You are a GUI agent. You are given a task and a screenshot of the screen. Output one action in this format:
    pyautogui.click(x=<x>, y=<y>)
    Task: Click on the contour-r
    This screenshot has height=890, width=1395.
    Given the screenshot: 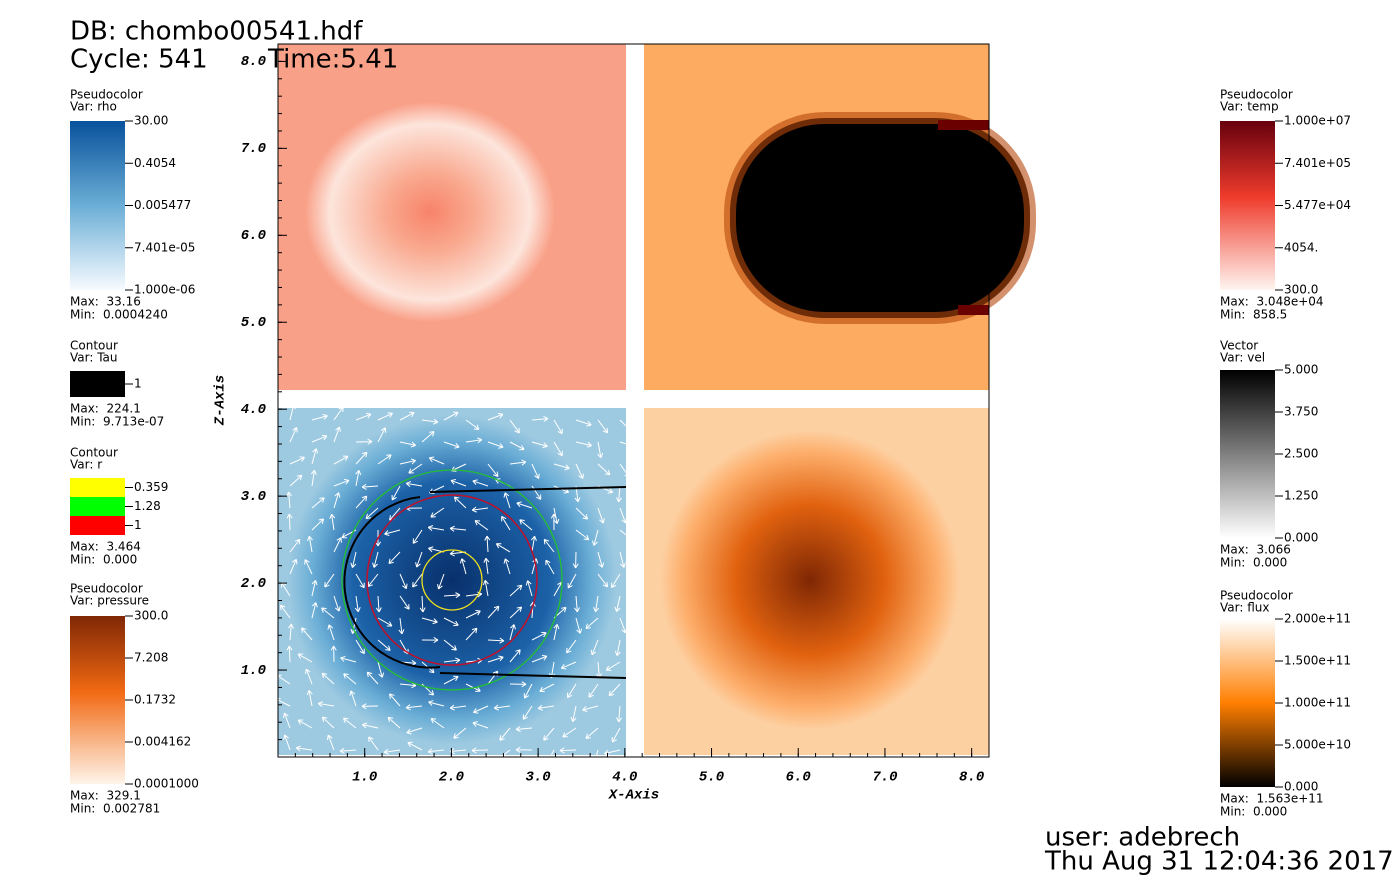 What is the action you would take?
    pyautogui.click(x=452, y=580)
    